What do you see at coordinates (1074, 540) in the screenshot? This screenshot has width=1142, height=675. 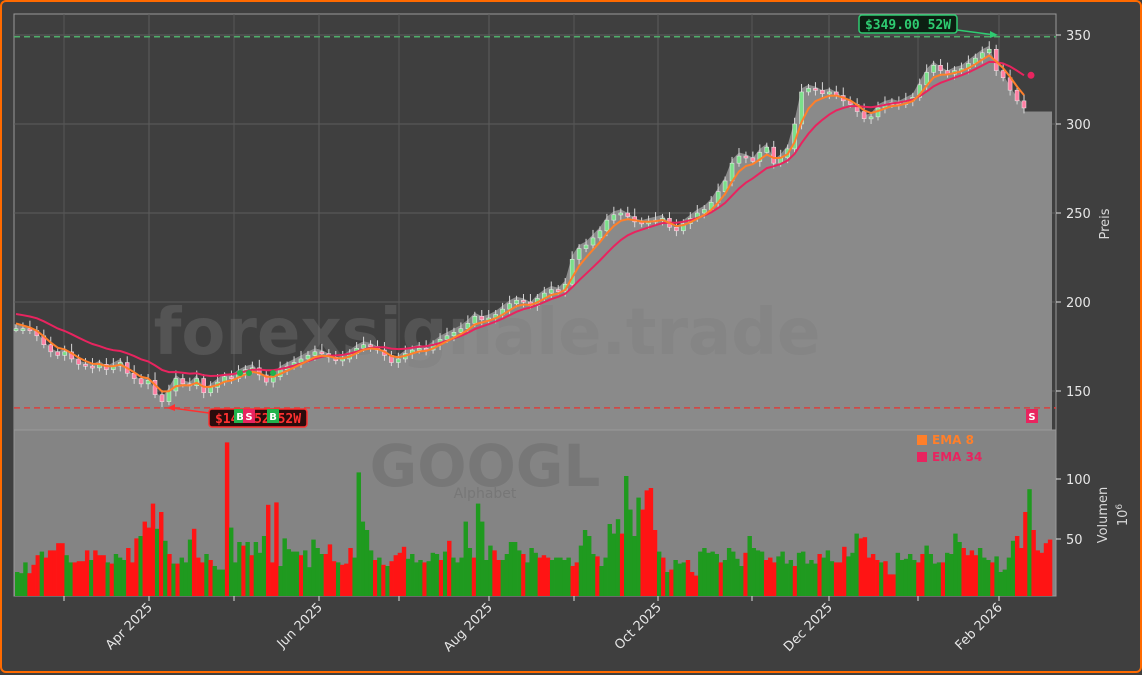 I see `svg-text: 50` at bounding box center [1074, 540].